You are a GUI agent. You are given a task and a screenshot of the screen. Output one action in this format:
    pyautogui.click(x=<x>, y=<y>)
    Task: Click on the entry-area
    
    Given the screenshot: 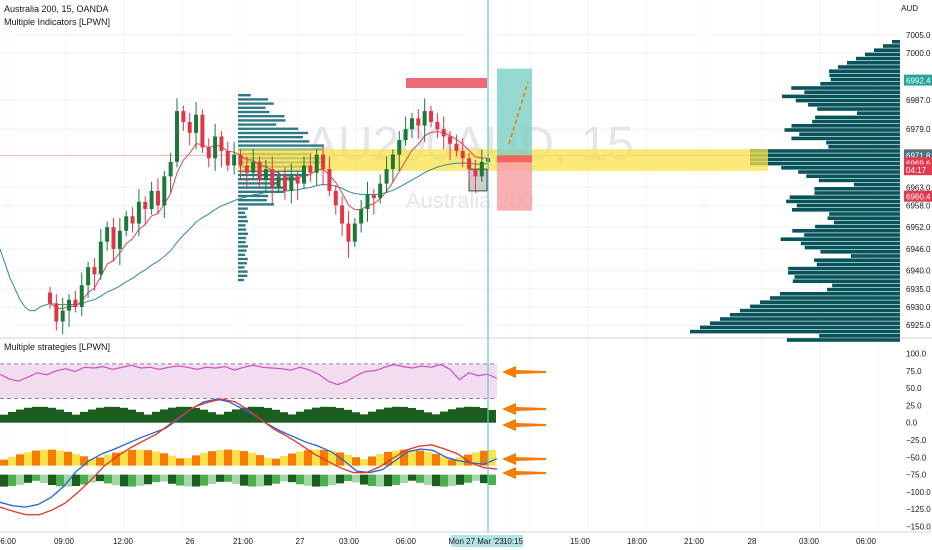 What is the action you would take?
    pyautogui.click(x=514, y=159)
    